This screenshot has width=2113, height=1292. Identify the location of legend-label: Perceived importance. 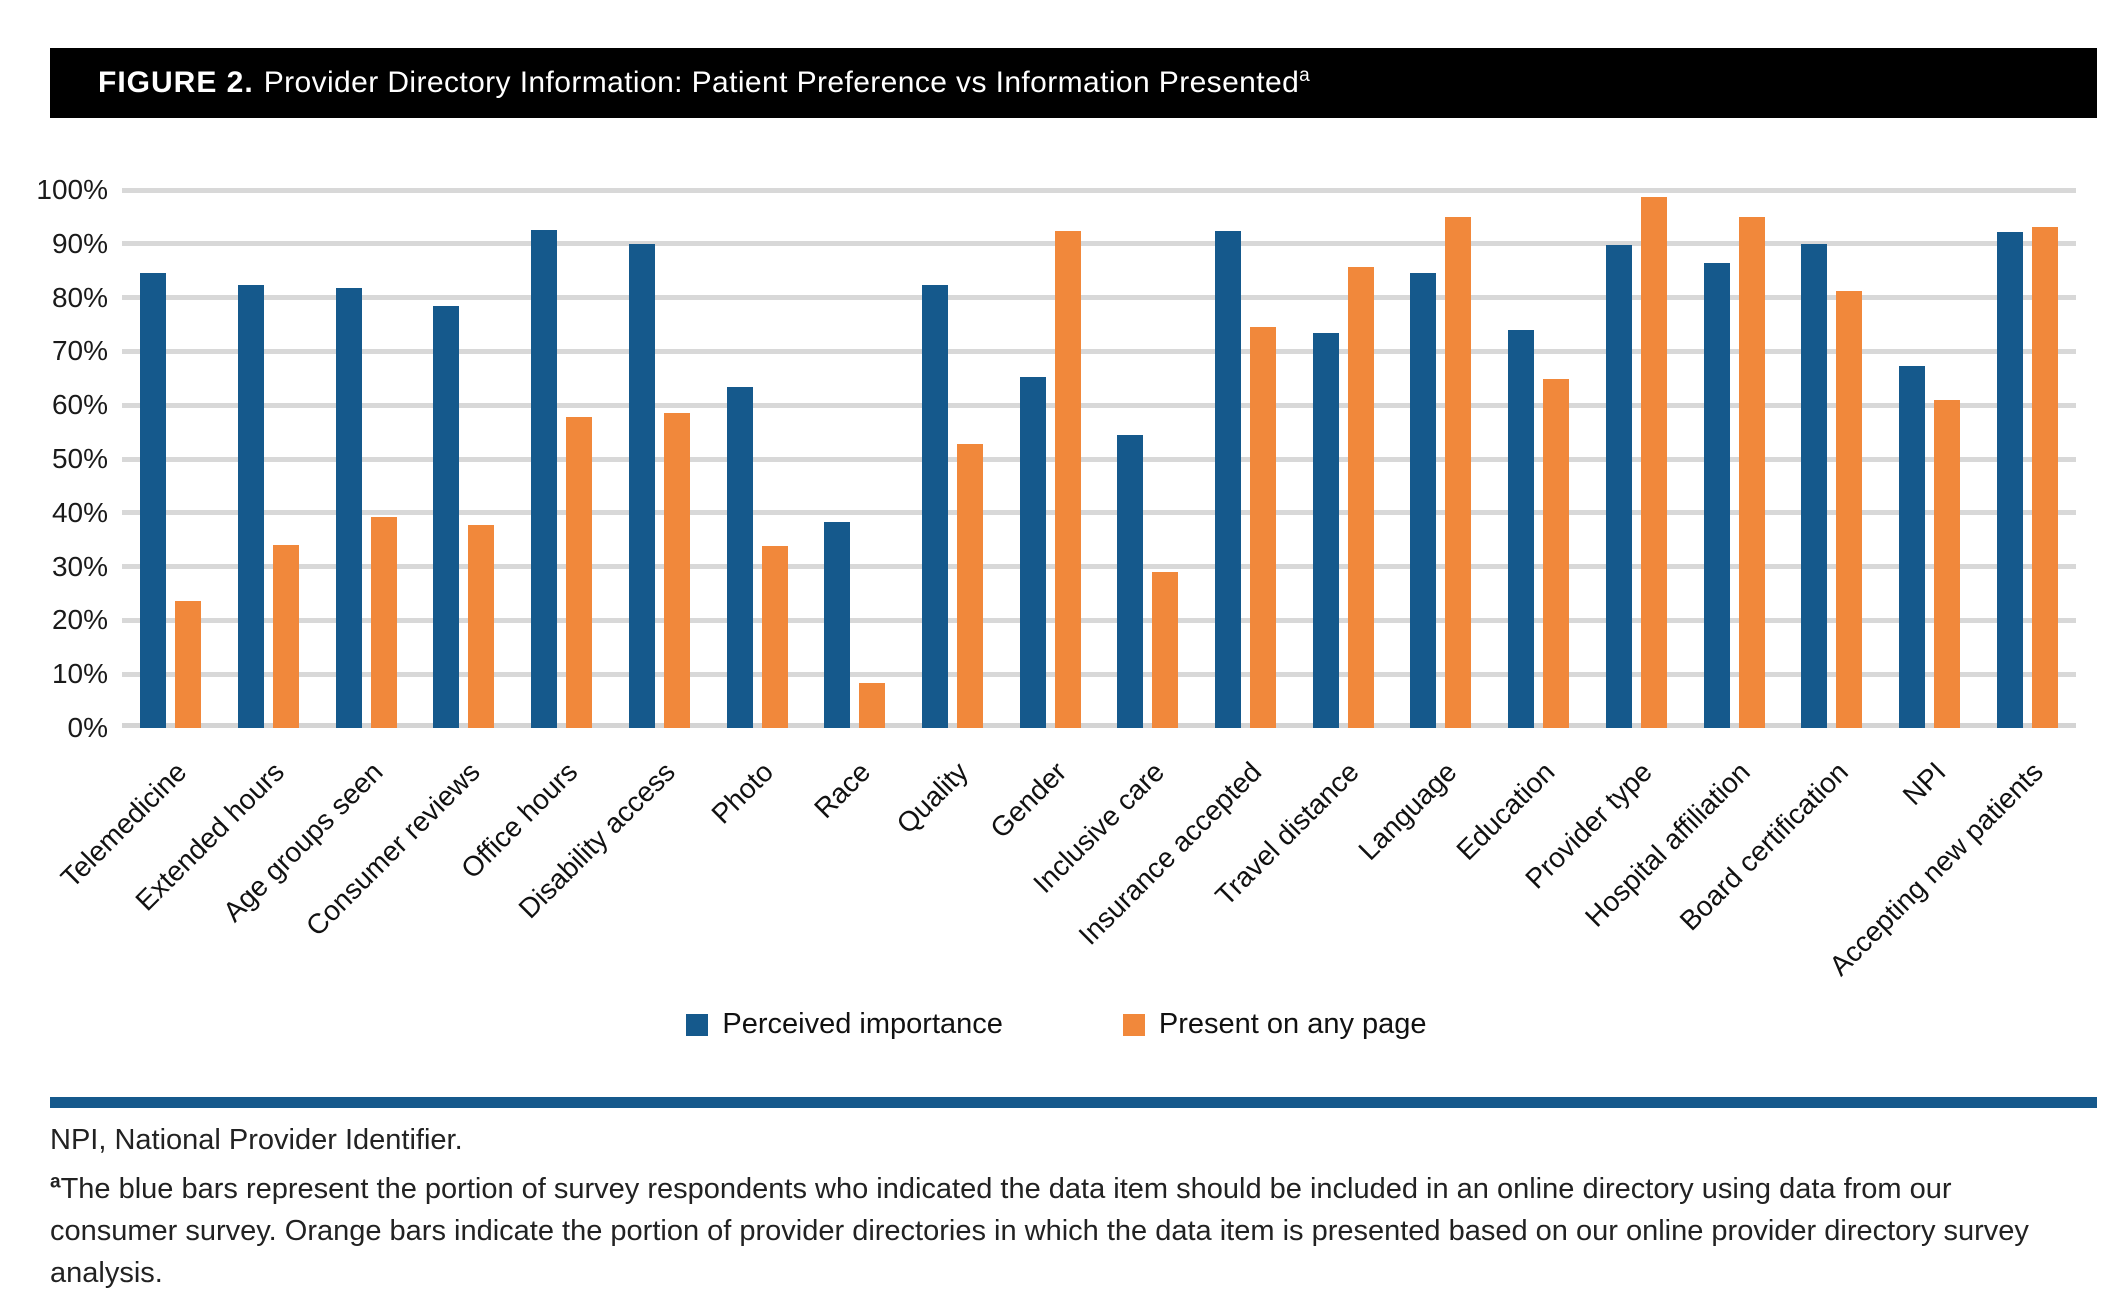
(862, 1024).